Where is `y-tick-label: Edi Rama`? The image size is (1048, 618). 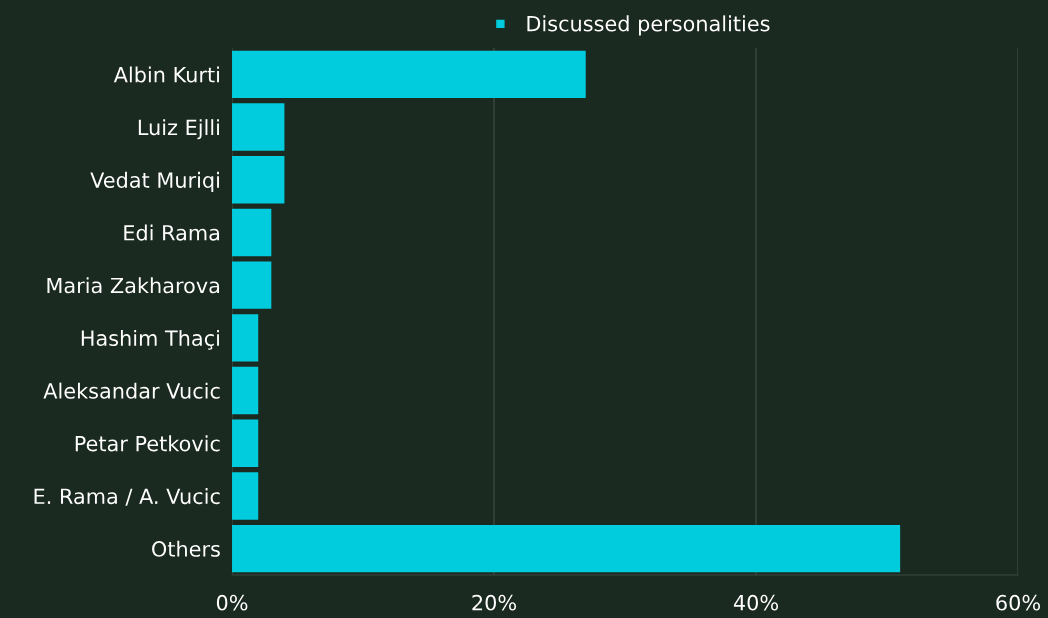
y-tick-label: Edi Rama is located at coordinates (172, 232).